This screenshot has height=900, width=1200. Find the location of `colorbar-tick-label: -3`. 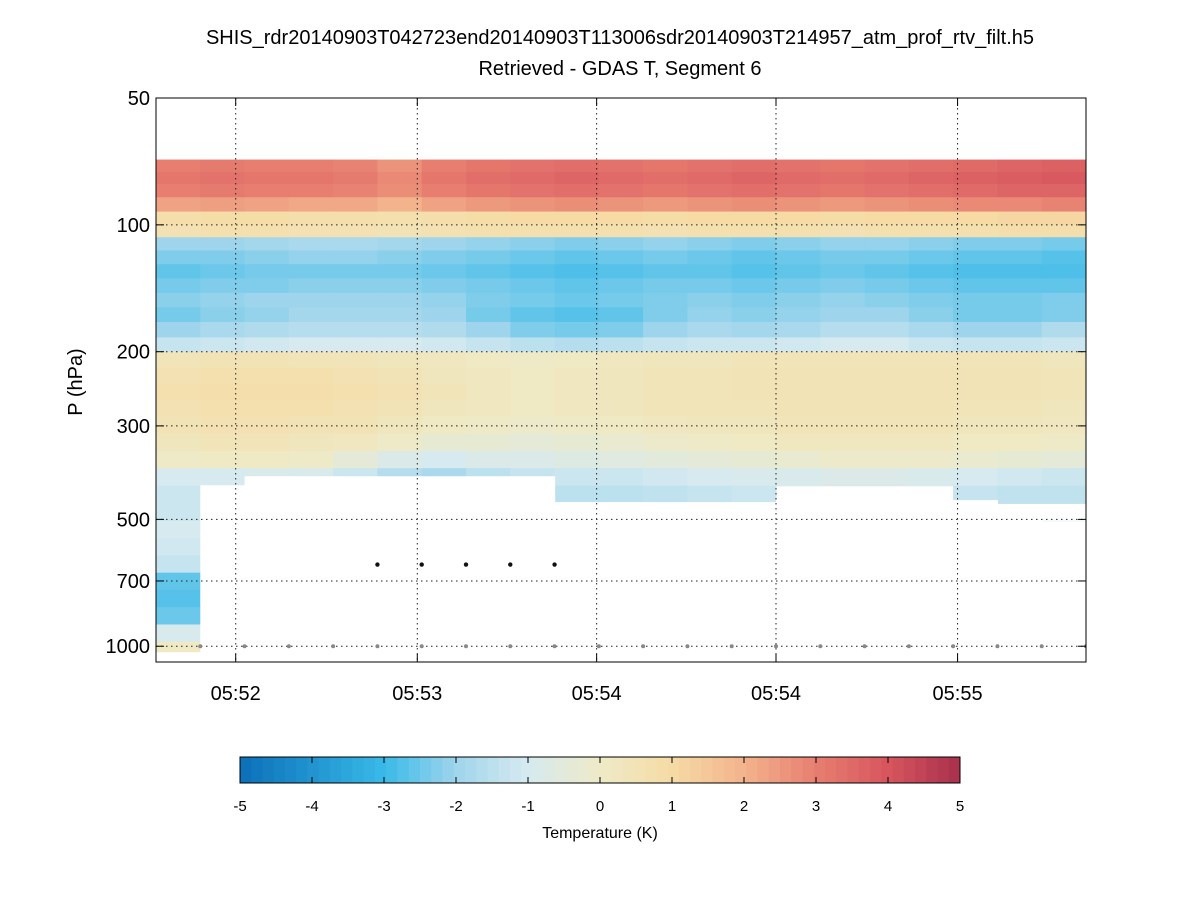

colorbar-tick-label: -3 is located at coordinates (383, 806).